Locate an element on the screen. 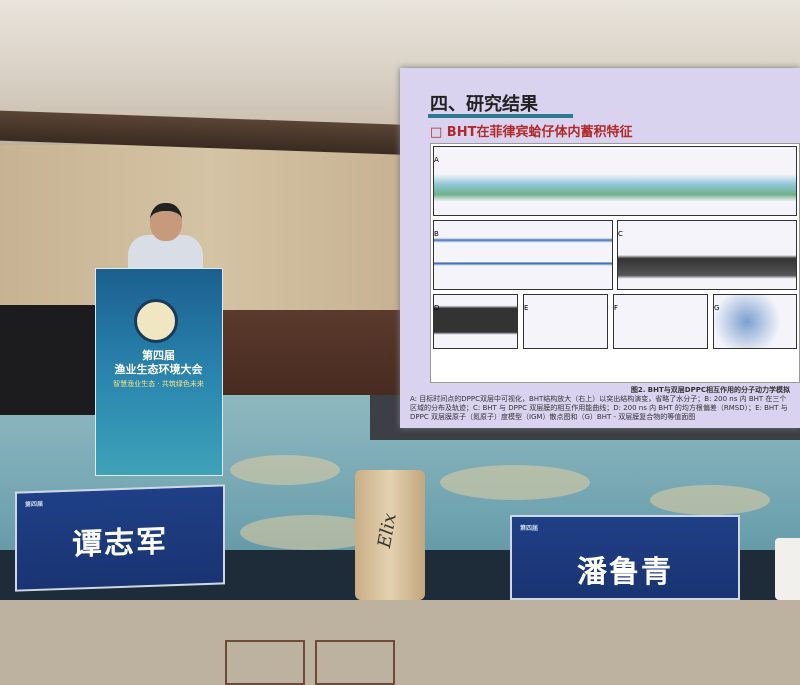 This screenshot has height=685, width=800. name-card: 第四届 潘鲁青 is located at coordinates (625, 557).